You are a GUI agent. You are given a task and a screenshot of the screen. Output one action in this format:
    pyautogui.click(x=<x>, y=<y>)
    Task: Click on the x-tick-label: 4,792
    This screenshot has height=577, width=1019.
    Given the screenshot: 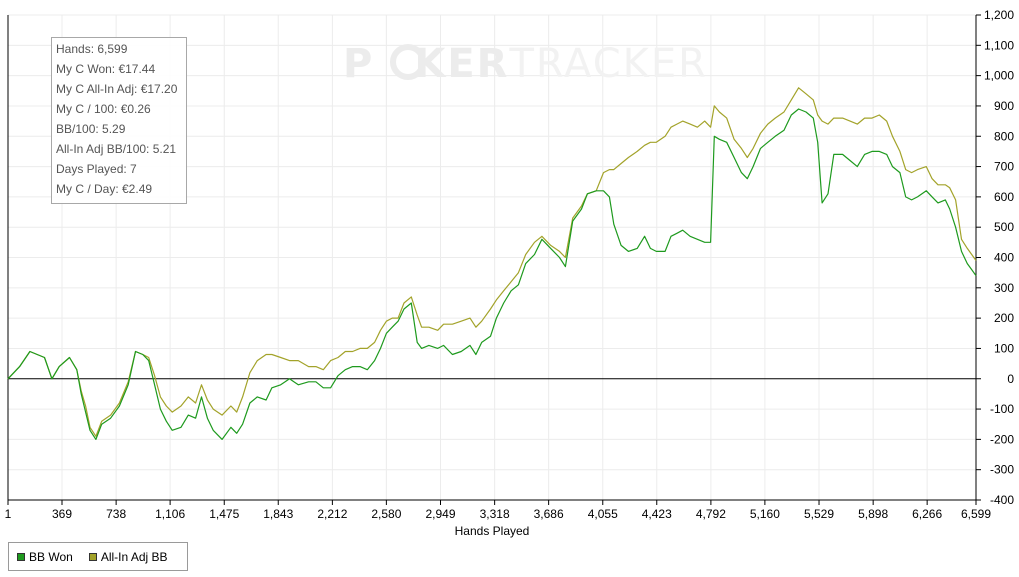 What is the action you would take?
    pyautogui.click(x=711, y=514)
    